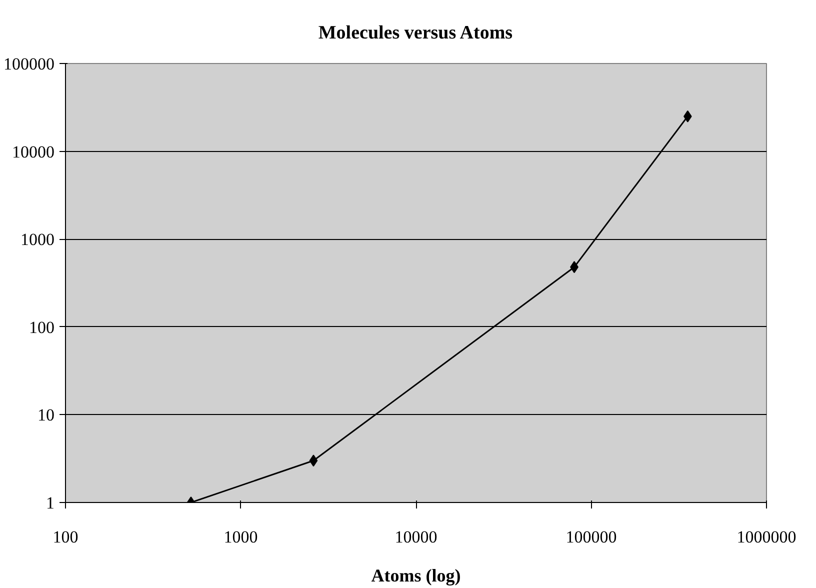 Image resolution: width=816 pixels, height=588 pixels. I want to click on x-tick-label: 1000000, so click(766, 537).